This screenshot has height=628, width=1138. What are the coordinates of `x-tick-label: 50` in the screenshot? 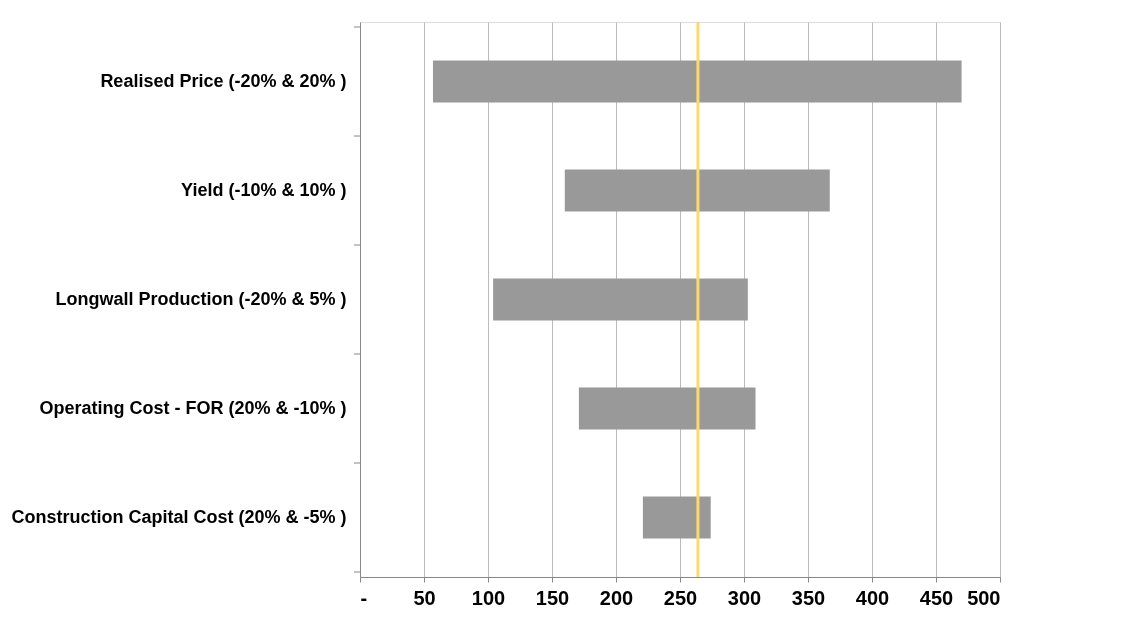 It's located at (424, 597).